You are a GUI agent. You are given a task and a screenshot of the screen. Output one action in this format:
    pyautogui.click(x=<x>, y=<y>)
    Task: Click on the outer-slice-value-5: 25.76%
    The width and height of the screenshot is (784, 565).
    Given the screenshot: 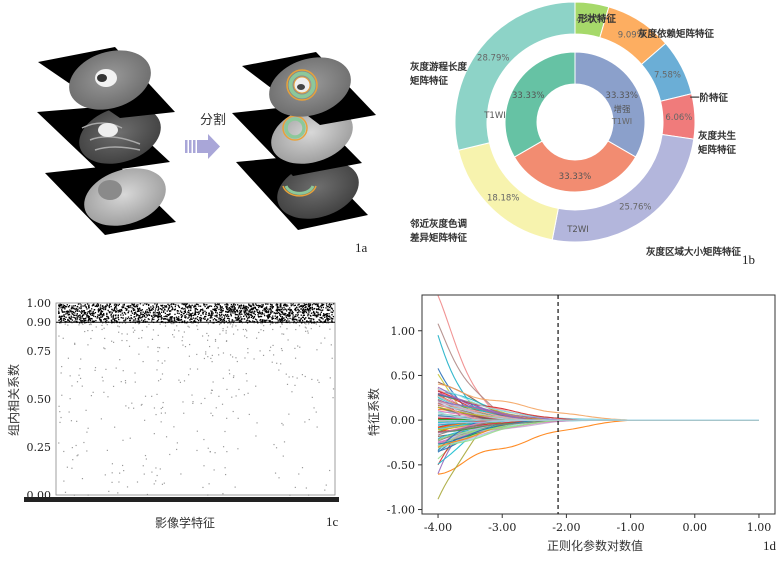 What is the action you would take?
    pyautogui.click(x=635, y=208)
    